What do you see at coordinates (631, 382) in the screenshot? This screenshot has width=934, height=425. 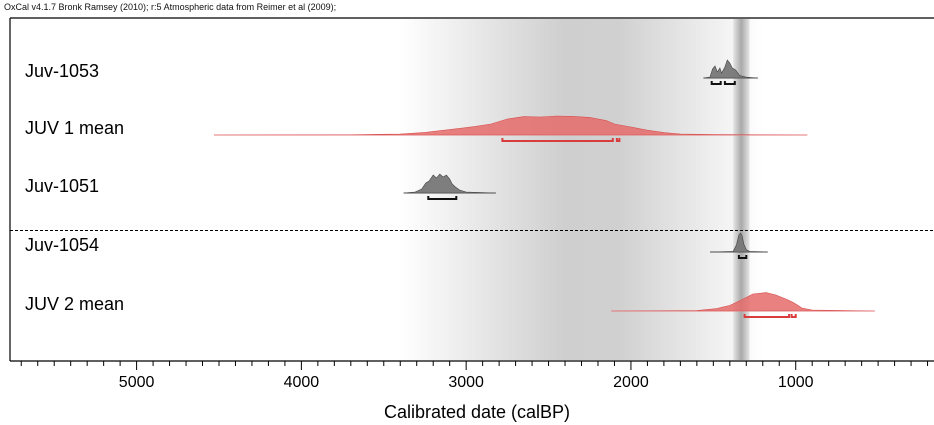 I see `tick-label: 2000` at bounding box center [631, 382].